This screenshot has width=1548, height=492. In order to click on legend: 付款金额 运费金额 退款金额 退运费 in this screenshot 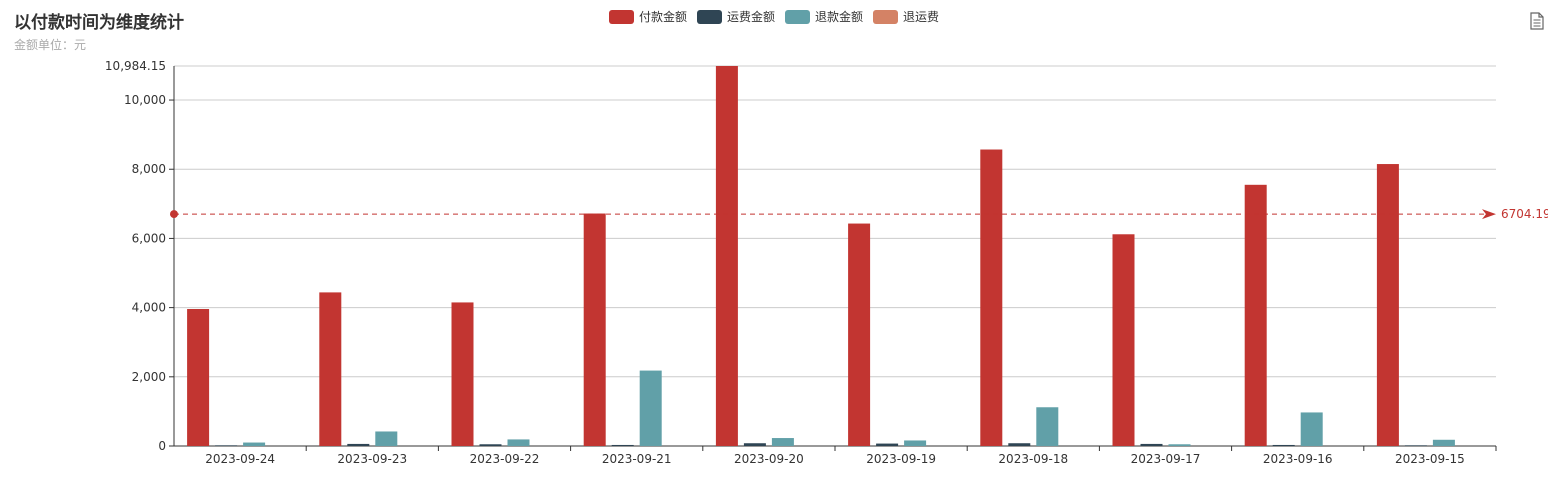, I will do `click(774, 16)`.